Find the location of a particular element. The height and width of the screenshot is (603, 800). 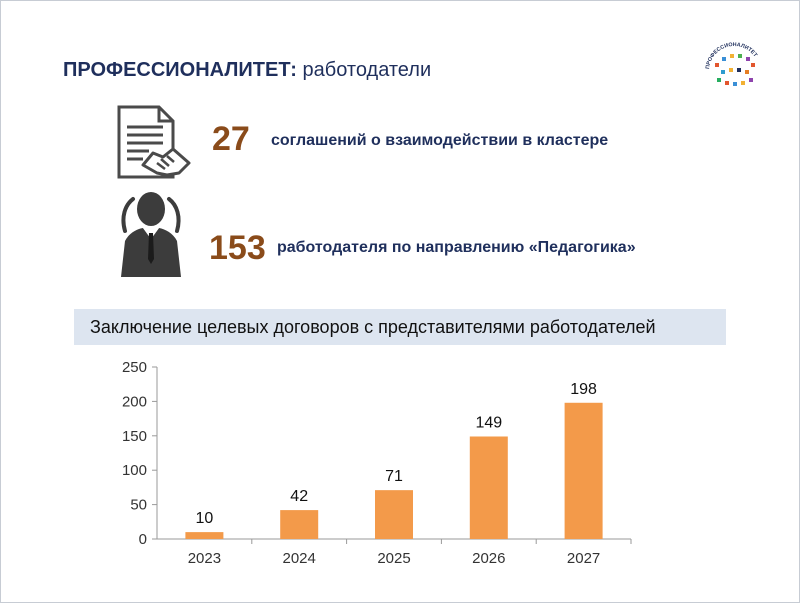

y-tick-label: 100 is located at coordinates (134, 470).